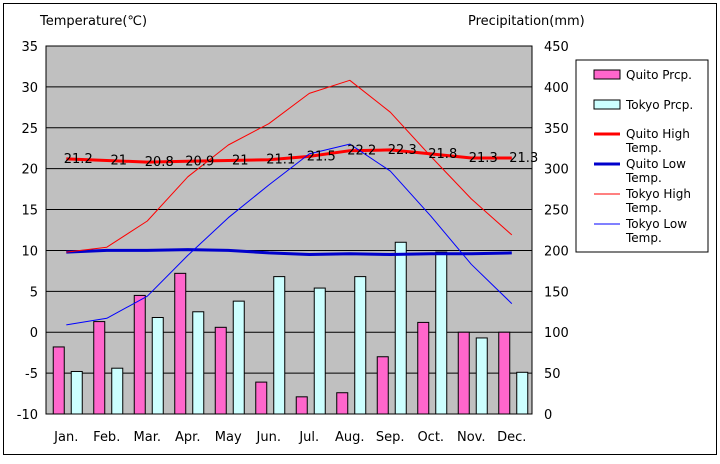  Describe the element at coordinates (350, 437) in the screenshot. I see `x-tick-label: Aug.` at that location.